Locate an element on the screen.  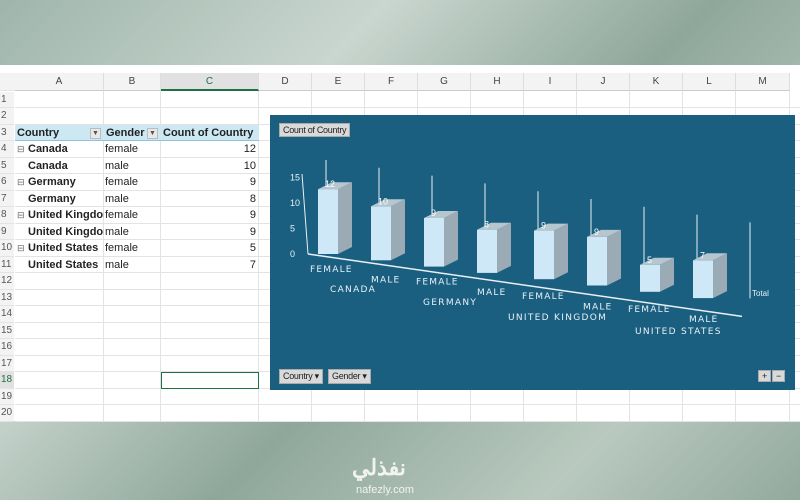
column-header-A: A is located at coordinates (59, 82).